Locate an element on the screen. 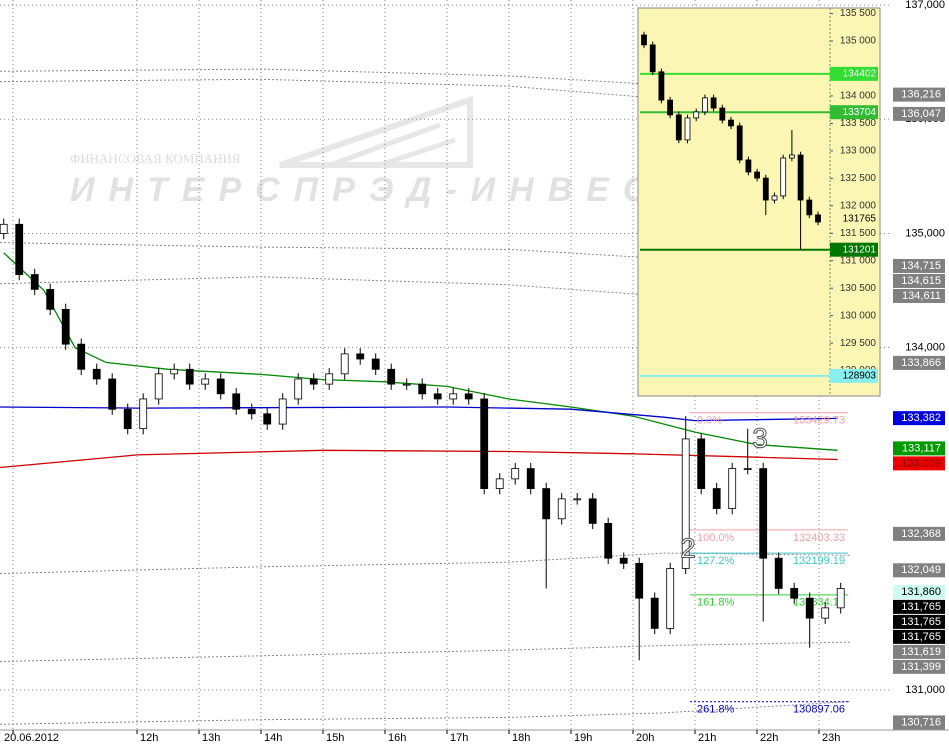  x-tick-label: 20.06.2012 is located at coordinates (31, 738).